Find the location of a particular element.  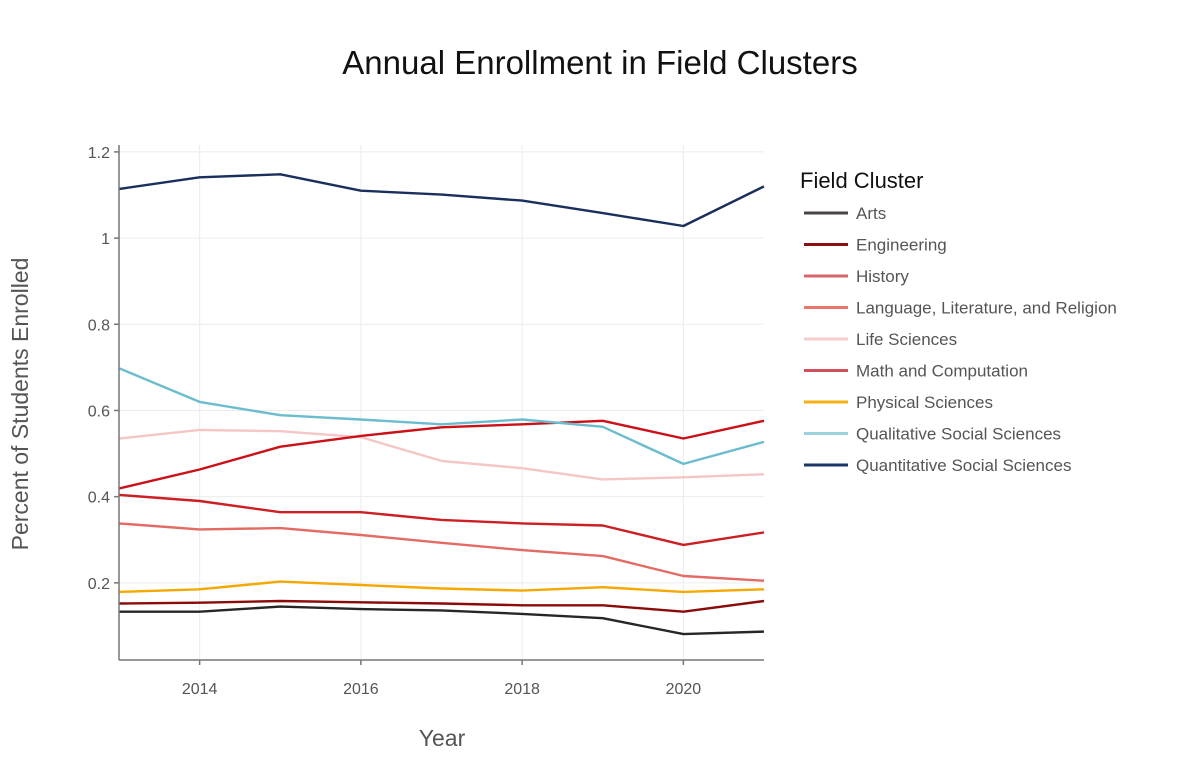

series-line-qualitative-social-sciences is located at coordinates (441, 416).